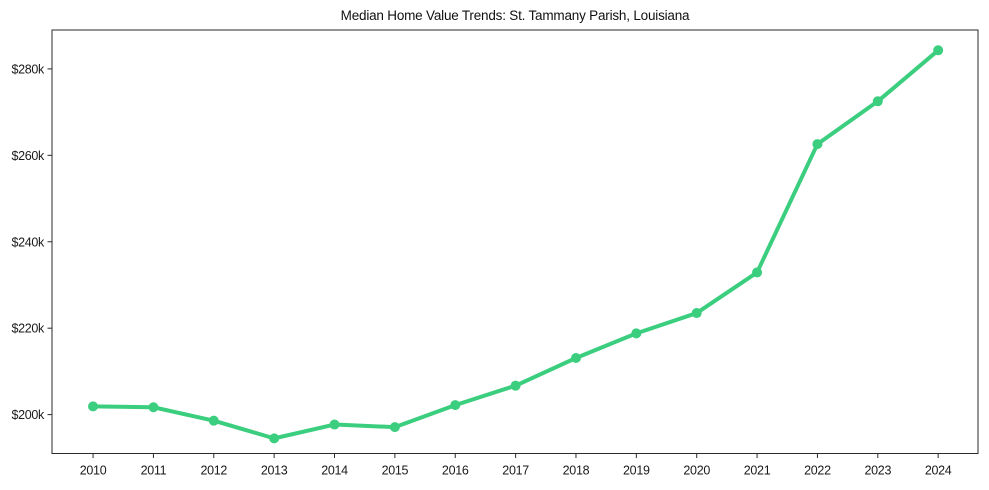  Describe the element at coordinates (28, 415) in the screenshot. I see `y-tick-label: $200k` at that location.